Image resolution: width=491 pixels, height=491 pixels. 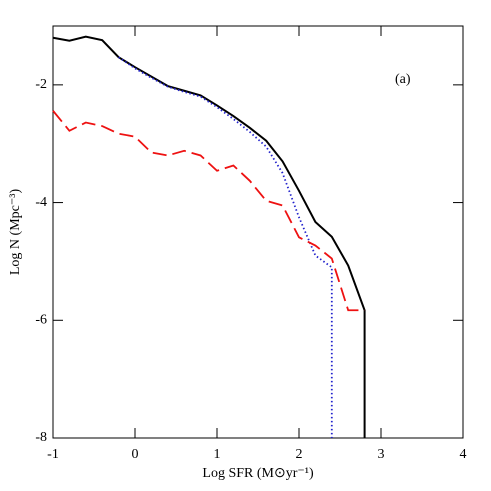 What do you see at coordinates (403, 79) in the screenshot?
I see `annotation: (a)` at bounding box center [403, 79].